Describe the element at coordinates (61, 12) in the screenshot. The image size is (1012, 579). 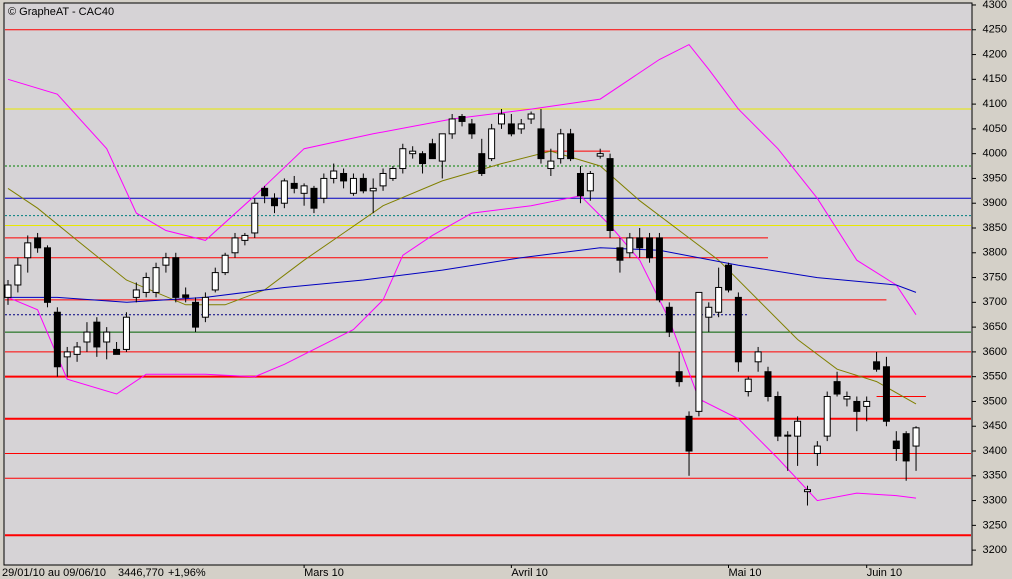
I see `chart-title: © GrapheAT - CAC40` at that location.